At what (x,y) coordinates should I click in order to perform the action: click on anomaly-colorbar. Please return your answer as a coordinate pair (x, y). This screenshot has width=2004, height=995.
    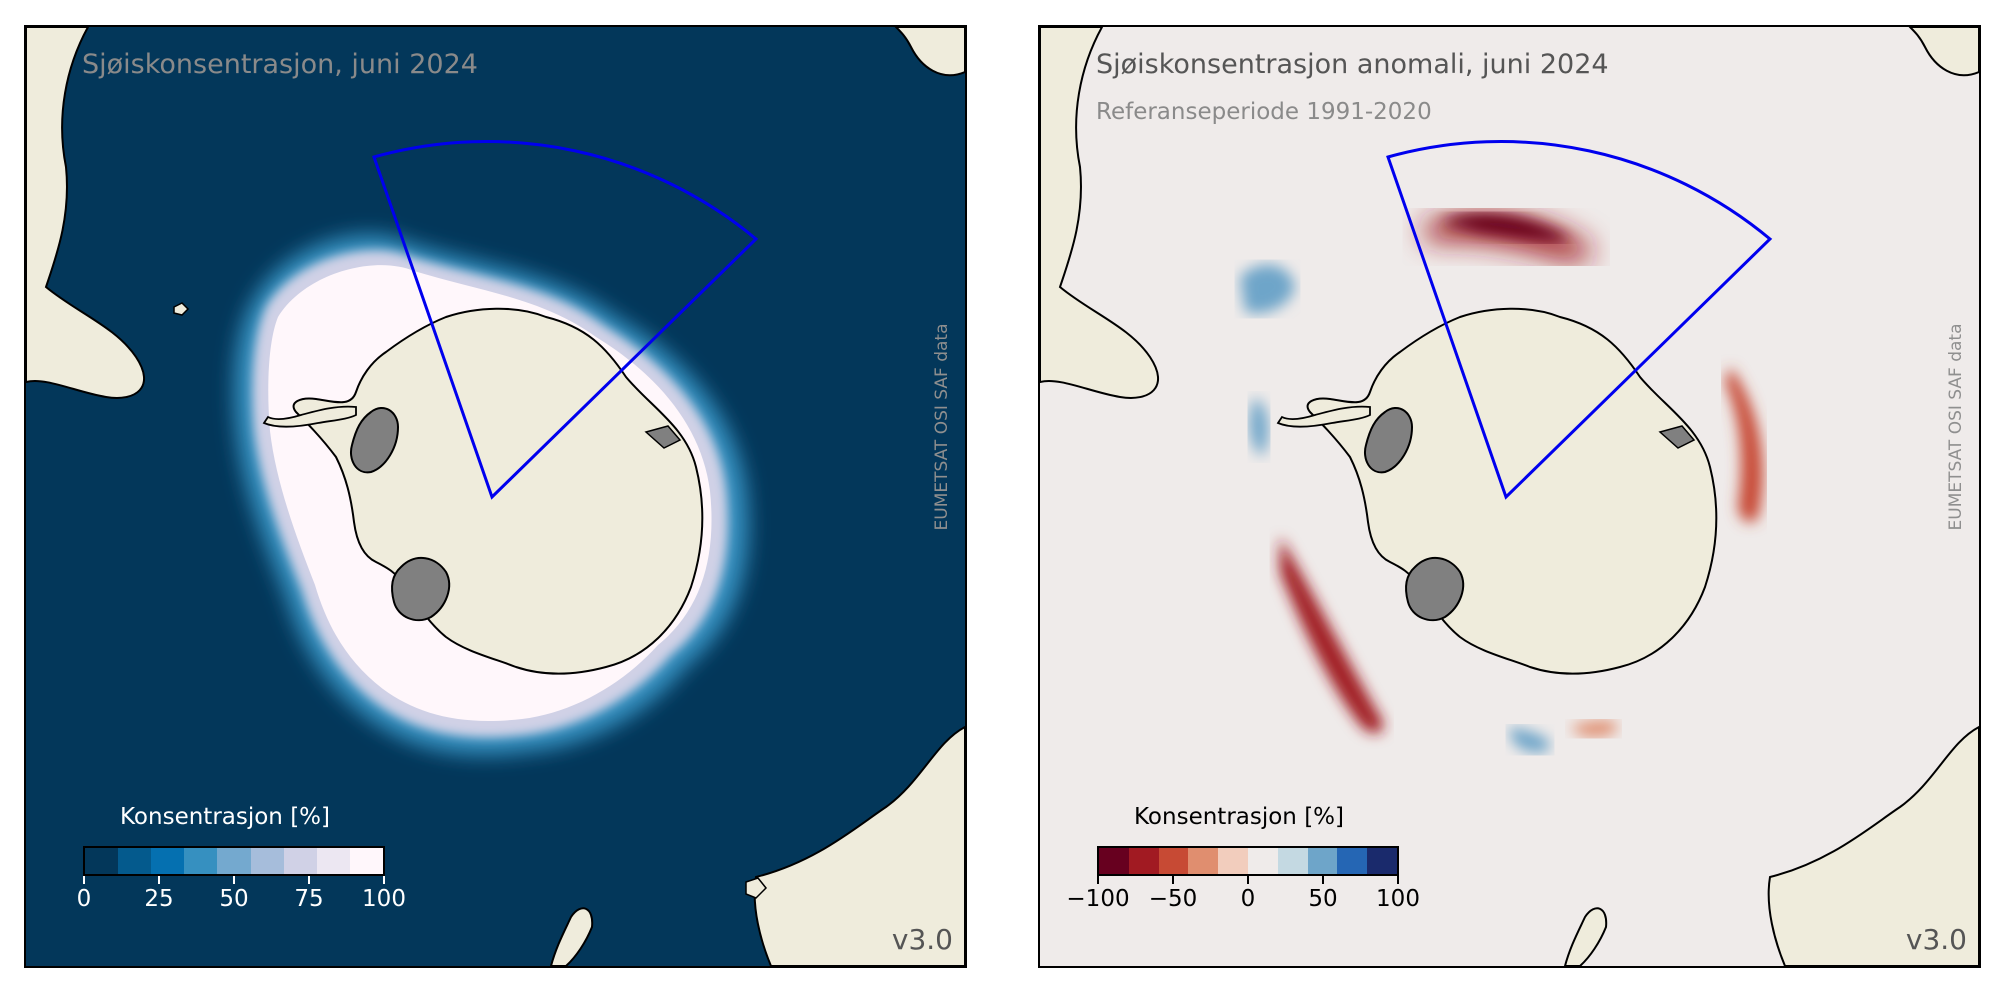
    Looking at the image, I should click on (1248, 861).